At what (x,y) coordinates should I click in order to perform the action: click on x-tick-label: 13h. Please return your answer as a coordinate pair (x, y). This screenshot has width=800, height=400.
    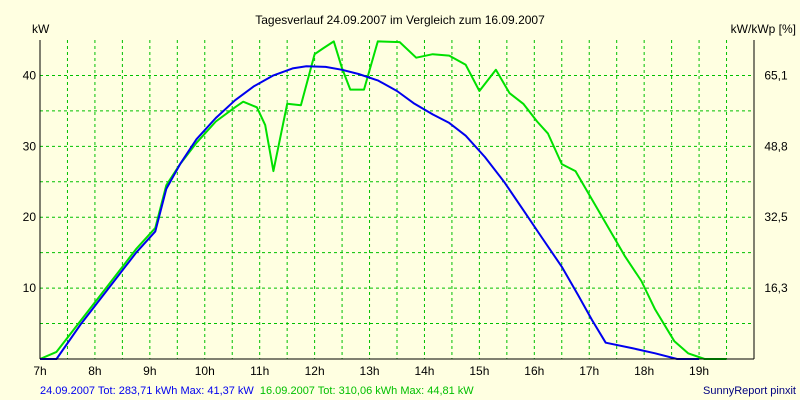
    Looking at the image, I should click on (370, 371).